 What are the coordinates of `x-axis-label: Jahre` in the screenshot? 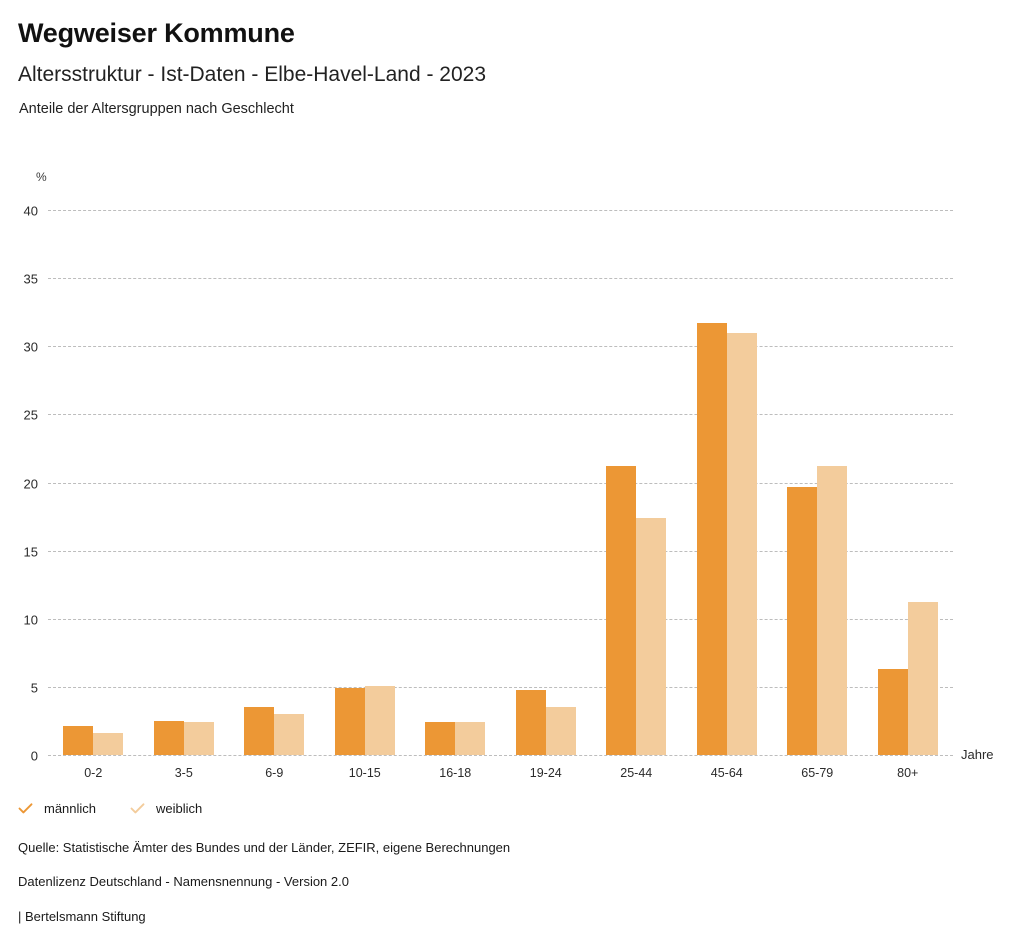 It's located at (977, 754).